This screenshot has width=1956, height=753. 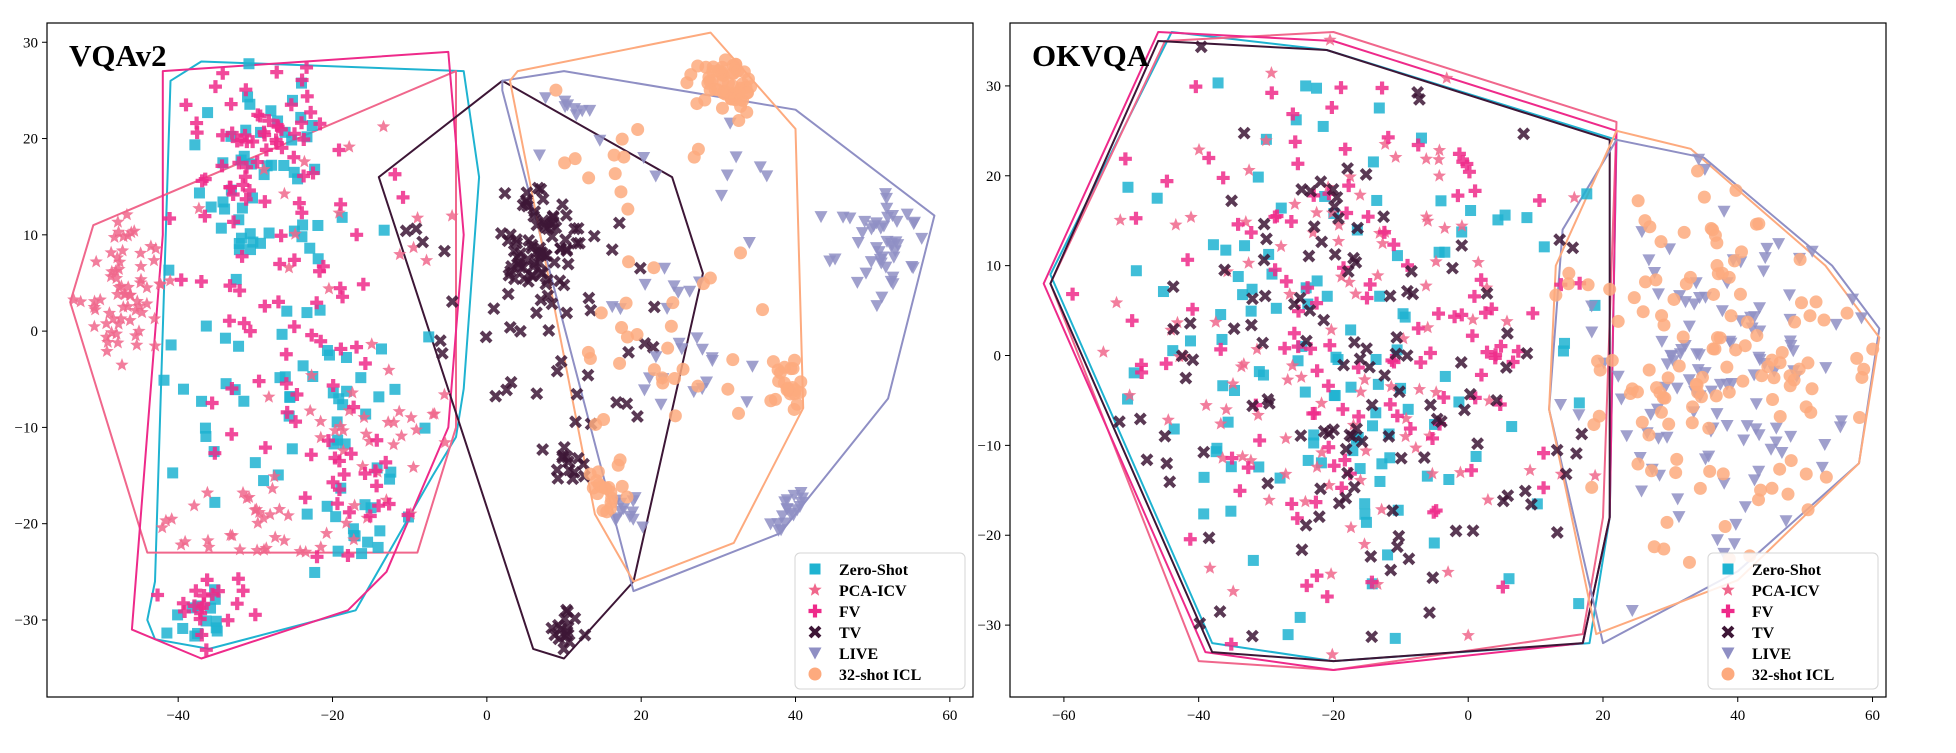 What do you see at coordinates (880, 621) in the screenshot?
I see `legend-box` at bounding box center [880, 621].